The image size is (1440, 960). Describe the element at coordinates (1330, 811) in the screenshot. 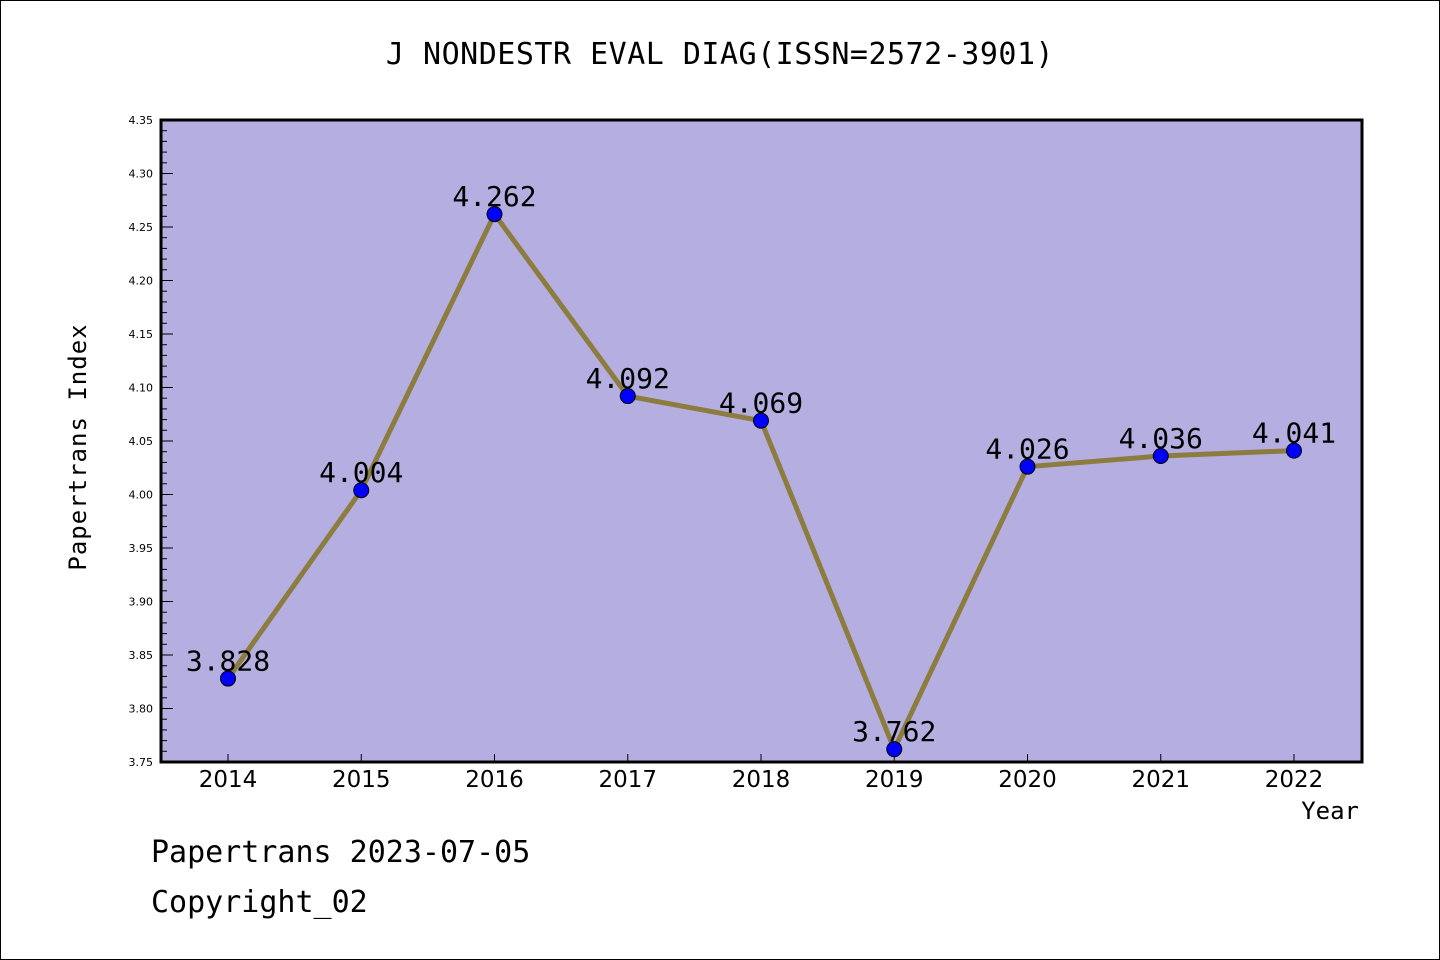

I see `x-axis-label: Year` at that location.